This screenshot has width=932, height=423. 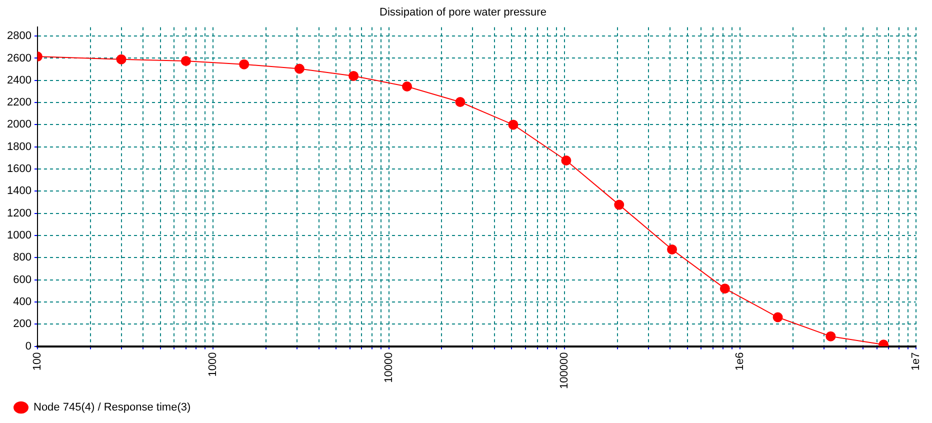 What do you see at coordinates (19, 36) in the screenshot?
I see `y-tick-label: 2800` at bounding box center [19, 36].